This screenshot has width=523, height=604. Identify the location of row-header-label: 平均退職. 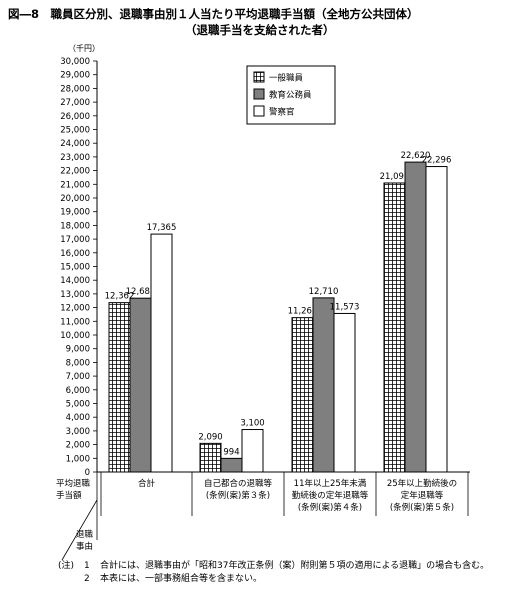
(73, 483).